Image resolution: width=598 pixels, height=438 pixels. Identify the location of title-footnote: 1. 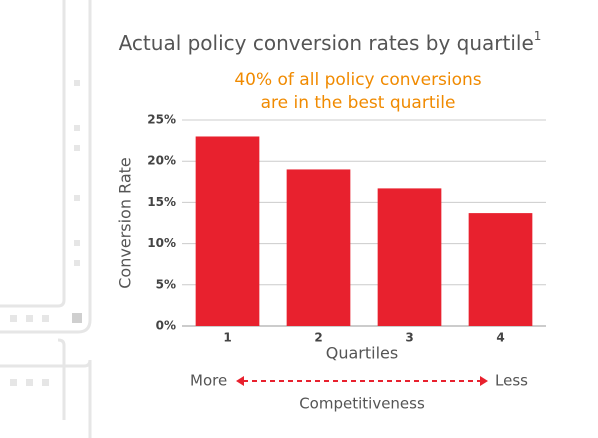
(538, 36).